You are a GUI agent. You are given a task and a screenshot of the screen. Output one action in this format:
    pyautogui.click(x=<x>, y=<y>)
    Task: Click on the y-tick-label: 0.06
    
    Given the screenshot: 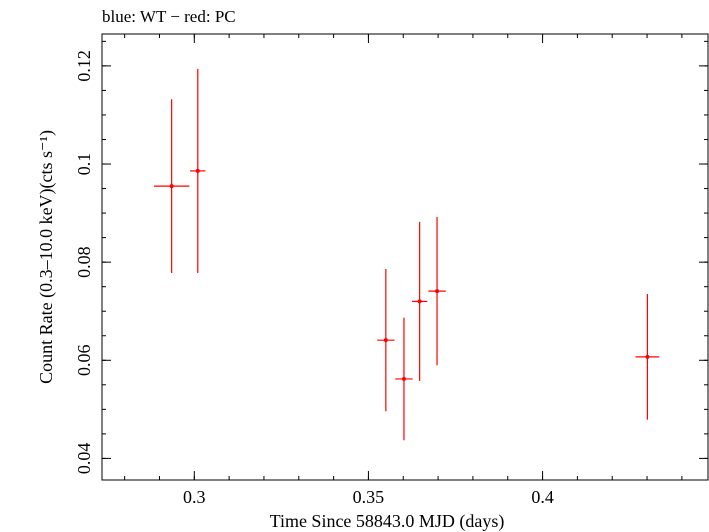 What is the action you would take?
    pyautogui.click(x=84, y=361)
    